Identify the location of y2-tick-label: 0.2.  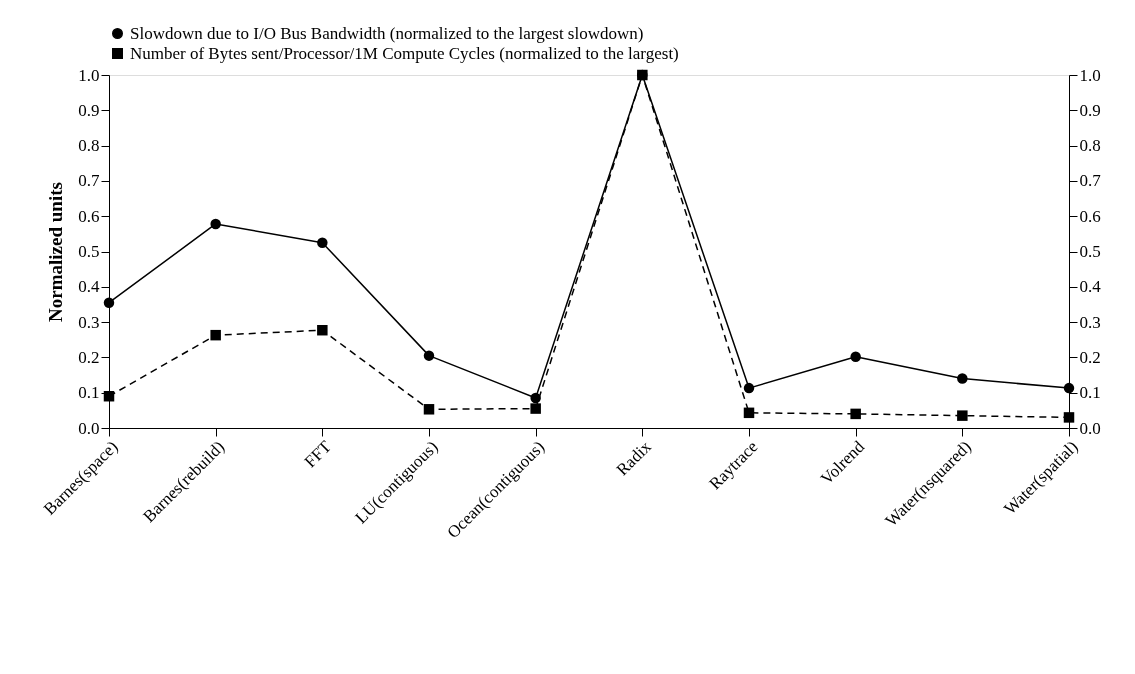
(1090, 357).